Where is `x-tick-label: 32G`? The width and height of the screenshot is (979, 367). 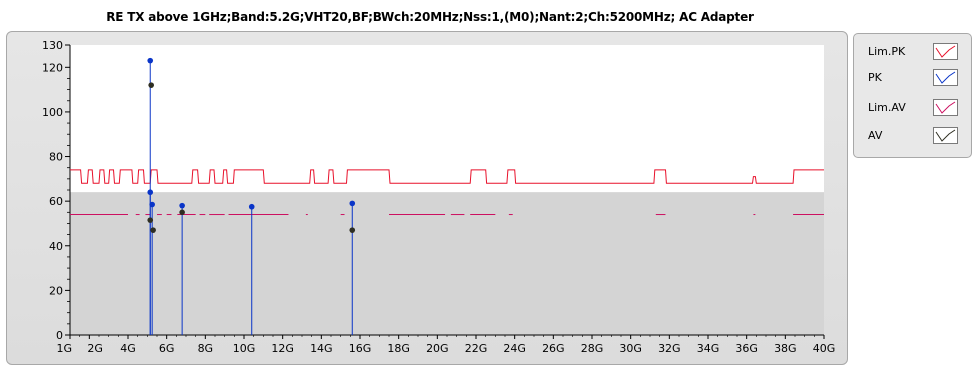 x-tick-label: 32G is located at coordinates (669, 348).